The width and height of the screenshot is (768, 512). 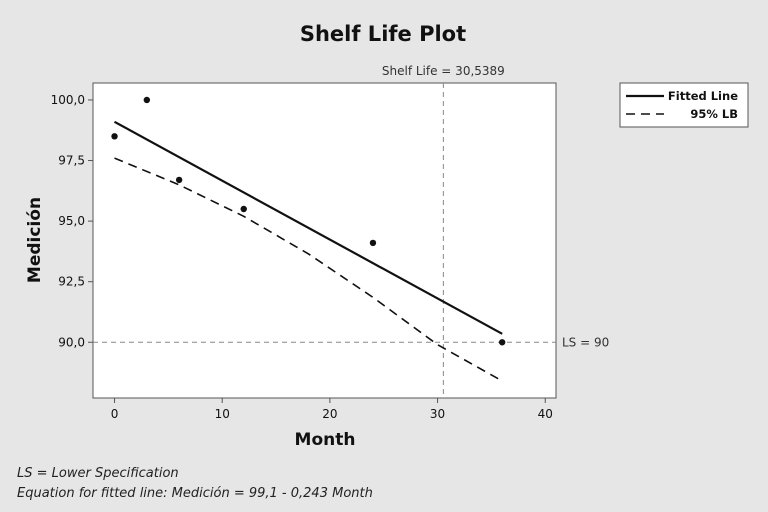 I want to click on legend-box, so click(x=684, y=105).